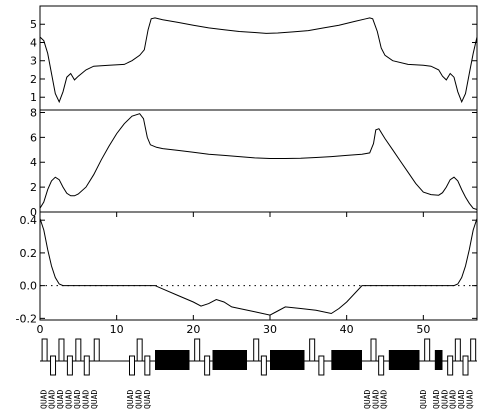 Image resolution: width=481 pixels, height=411 pixels. What do you see at coordinates (117, 329) in the screenshot?
I see `bottom-xtick-label: 10` at bounding box center [117, 329].